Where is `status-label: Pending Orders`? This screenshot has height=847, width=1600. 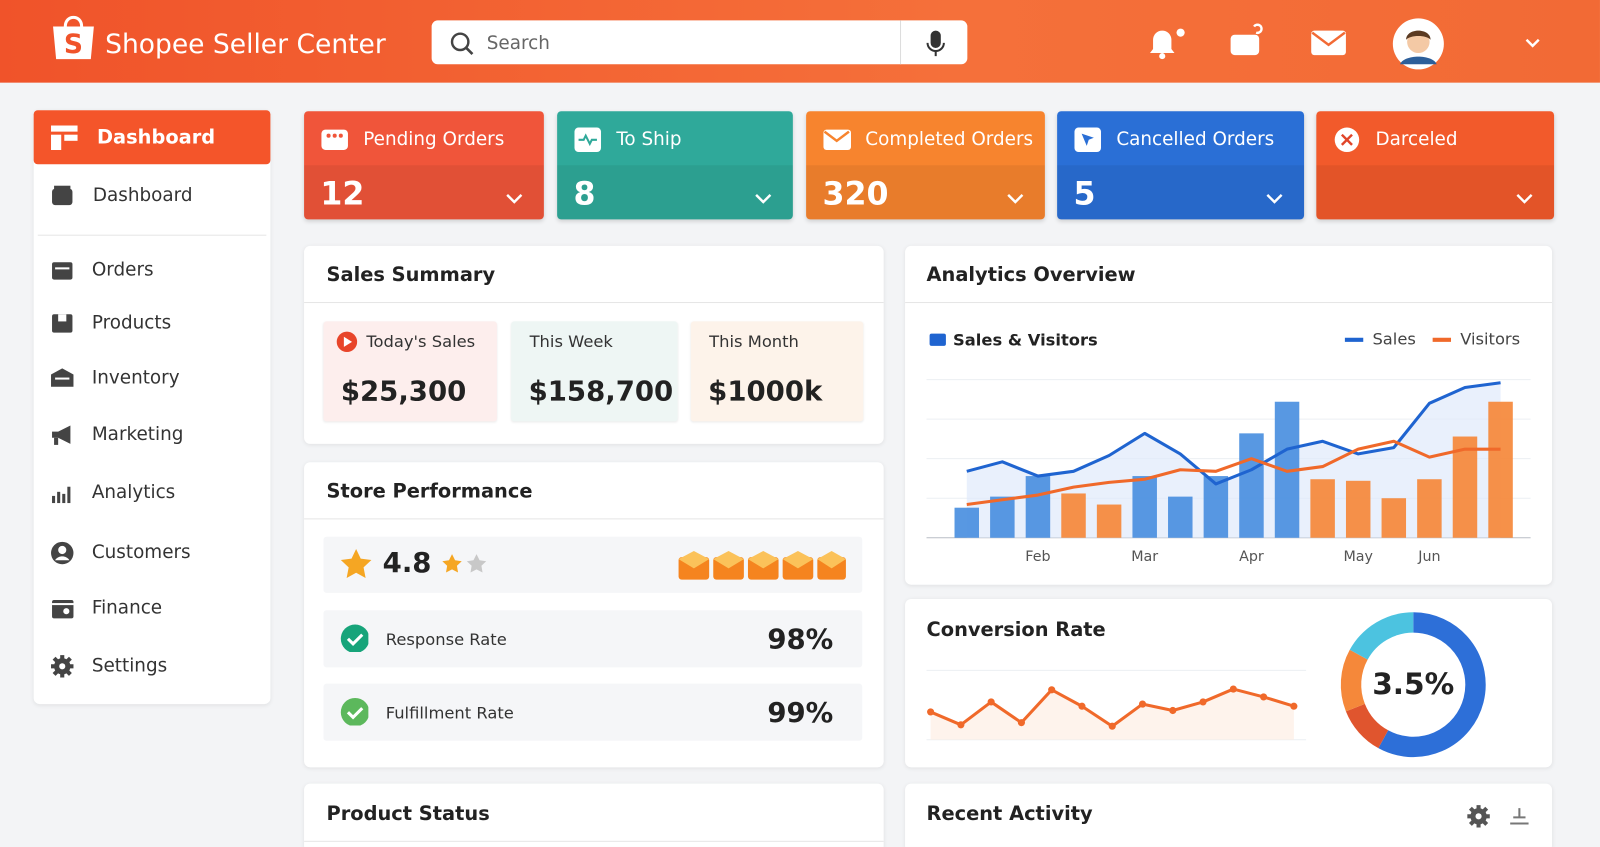
status-label: Pending Orders is located at coordinates (434, 139).